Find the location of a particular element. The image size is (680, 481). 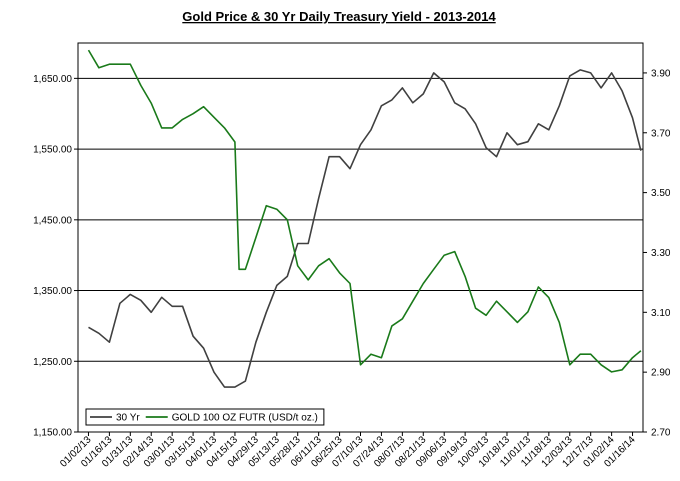

left-tick-label: 1,350.00 is located at coordinates (52, 291).